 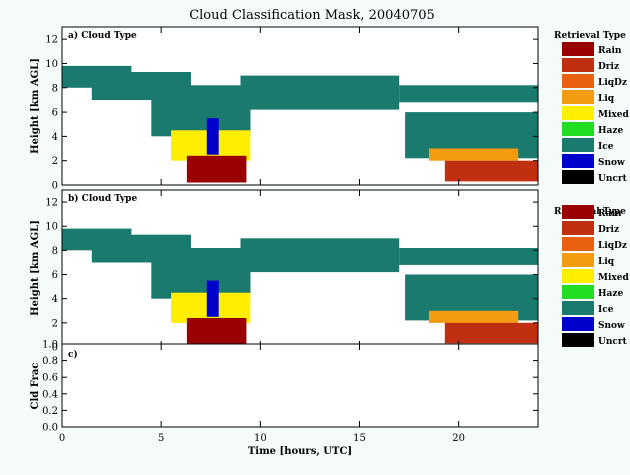 I want to click on legend-a-label-liqdz: LiqDz, so click(x=612, y=83).